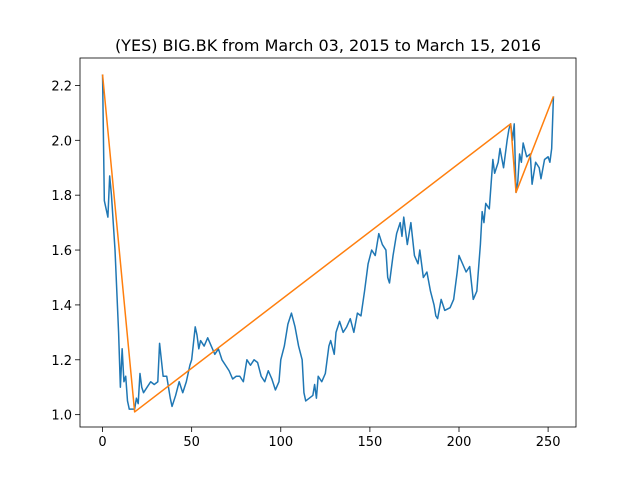 The height and width of the screenshot is (484, 640). I want to click on y-tick-label: 1.2, so click(61, 361).